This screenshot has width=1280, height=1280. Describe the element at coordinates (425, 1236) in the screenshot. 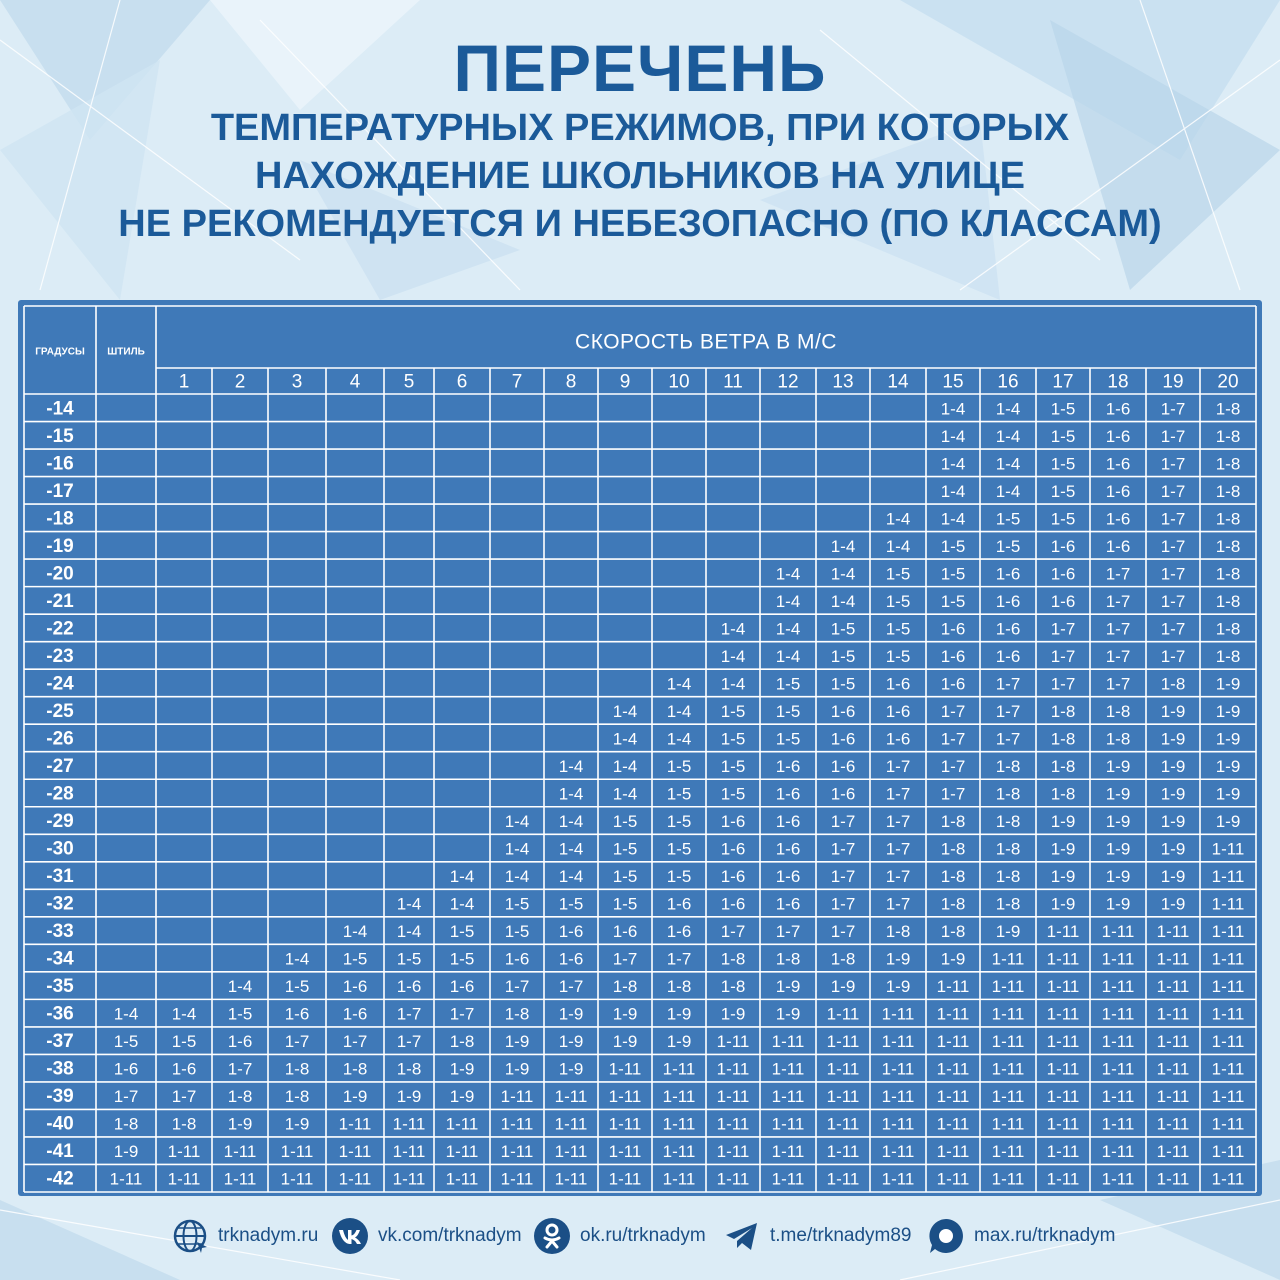

I see `footer-link-vk: vk.com/trknadym` at that location.